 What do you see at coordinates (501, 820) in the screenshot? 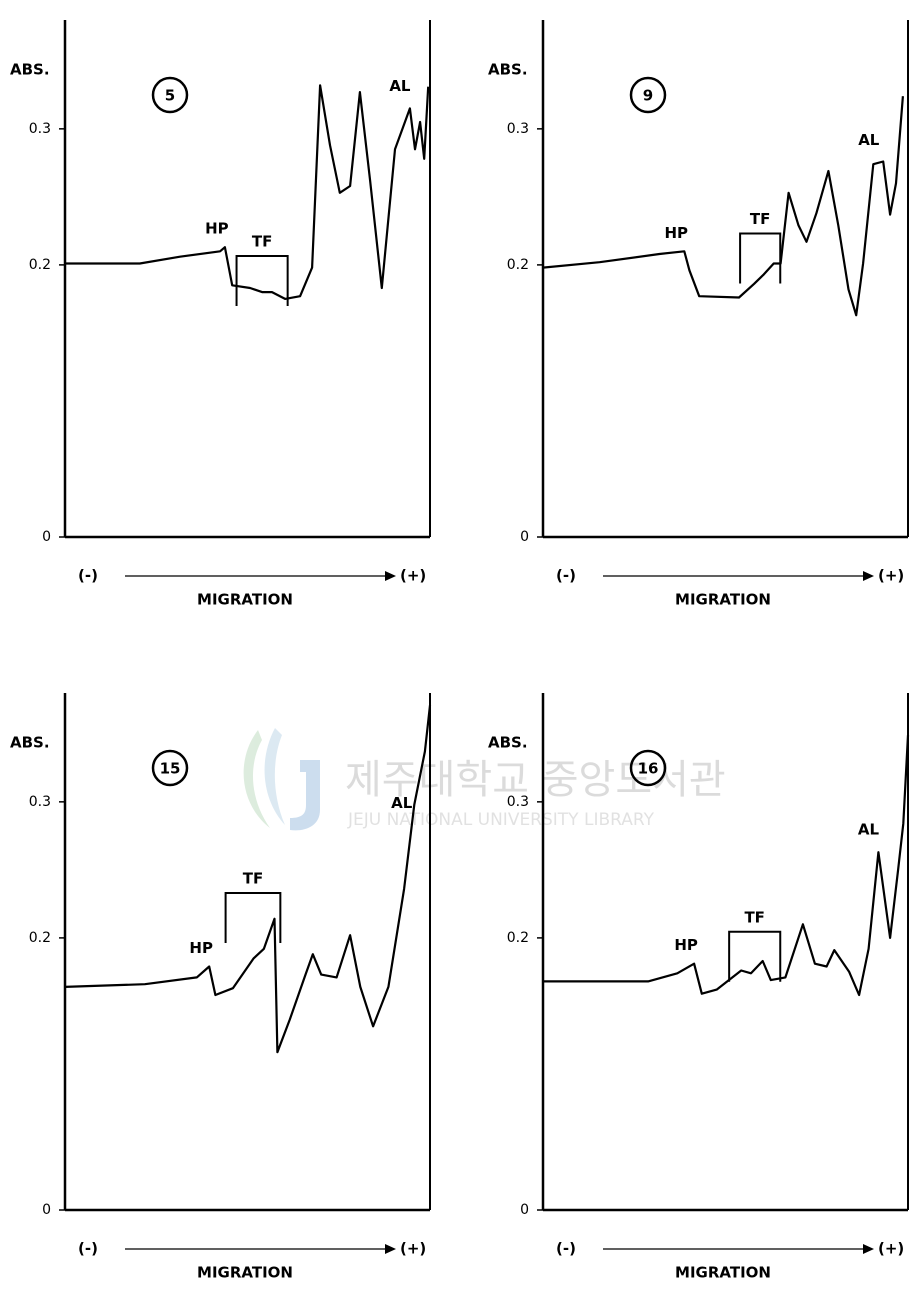
I see `watermark-english: JEJU NATIONAL UNIVERSITY LIBRARY` at bounding box center [501, 820].